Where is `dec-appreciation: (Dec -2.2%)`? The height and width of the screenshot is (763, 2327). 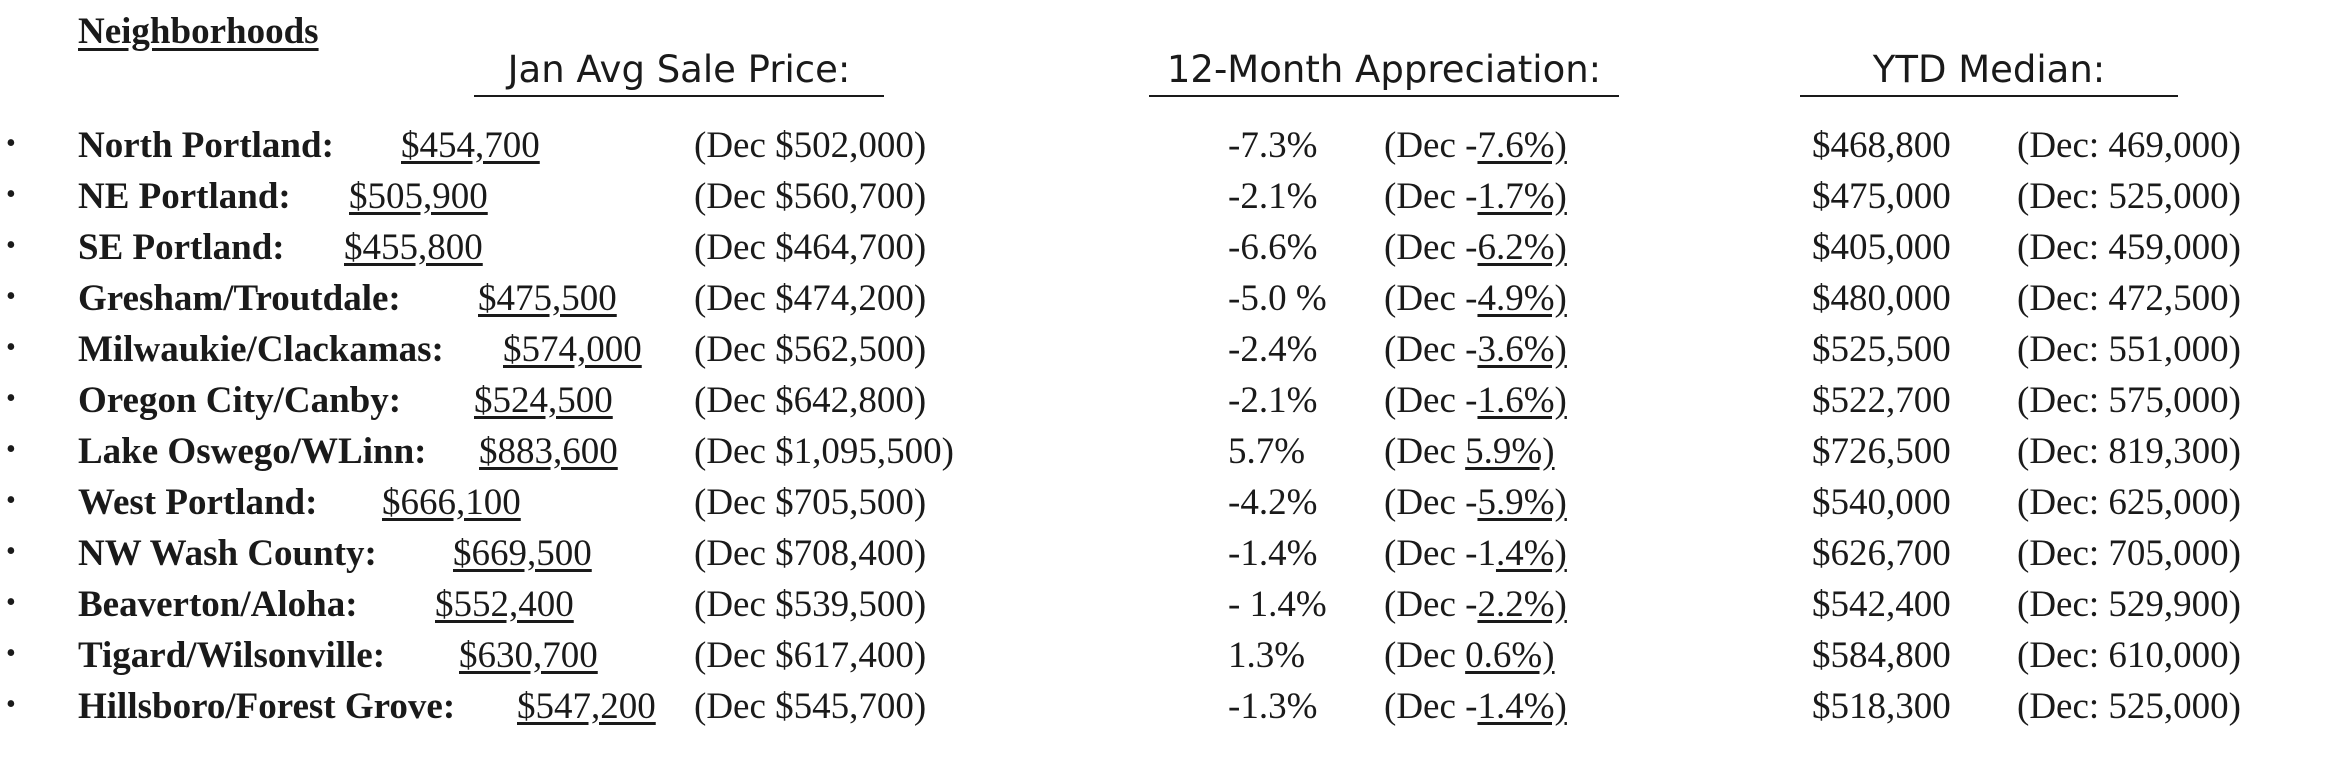
dec-appreciation: (Dec -2.2%) is located at coordinates (1475, 604).